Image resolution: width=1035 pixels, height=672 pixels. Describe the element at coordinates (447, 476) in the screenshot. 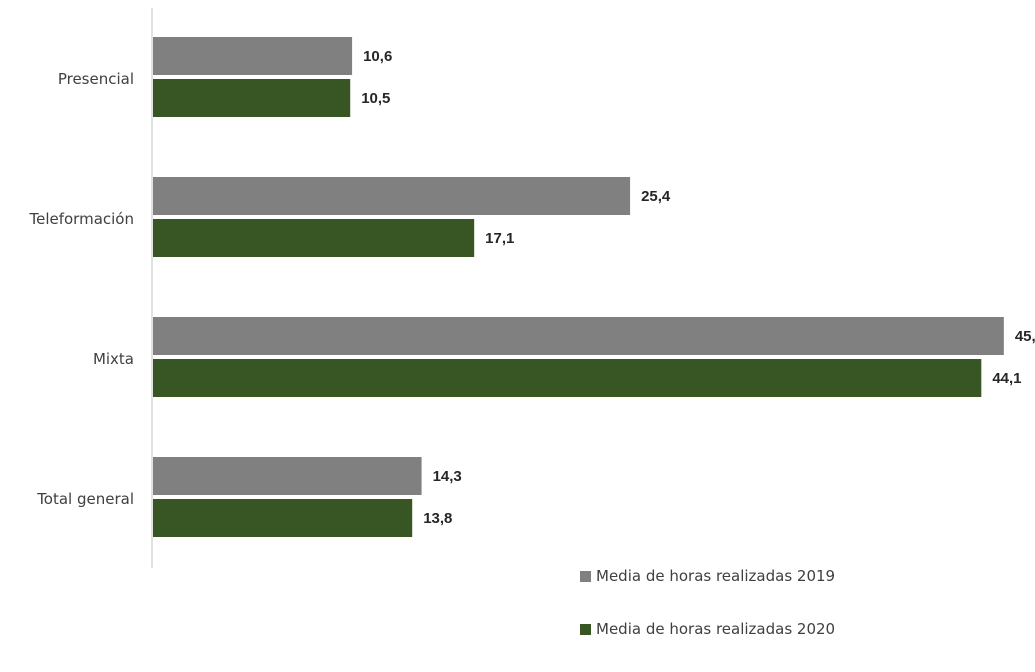

I see `value-label-total-general-series-1: 14,3` at that location.